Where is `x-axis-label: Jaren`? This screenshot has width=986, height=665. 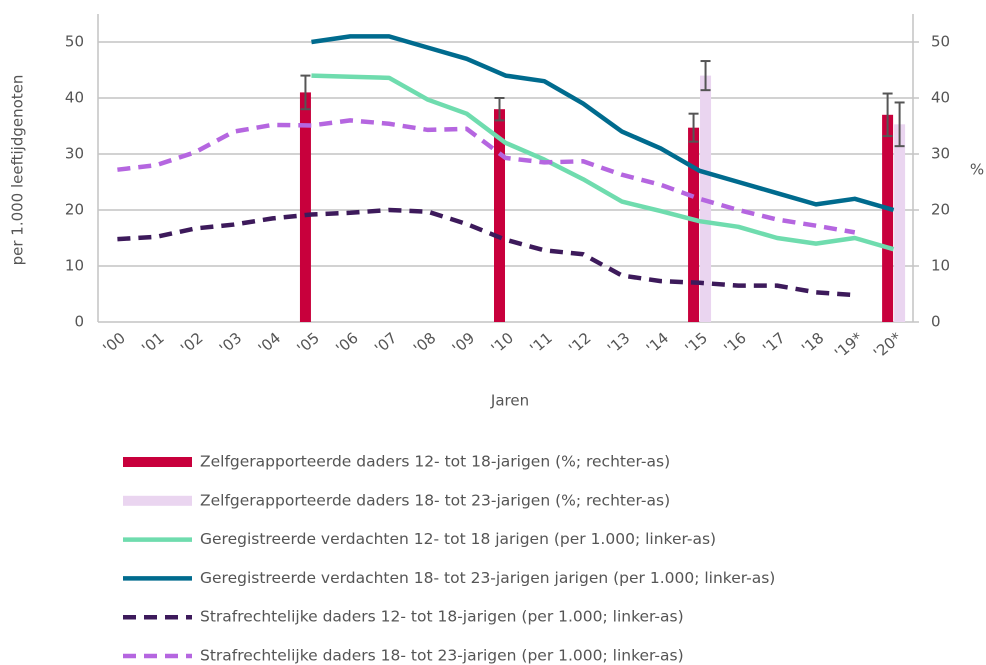
x-axis-label: Jaren is located at coordinates (509, 401).